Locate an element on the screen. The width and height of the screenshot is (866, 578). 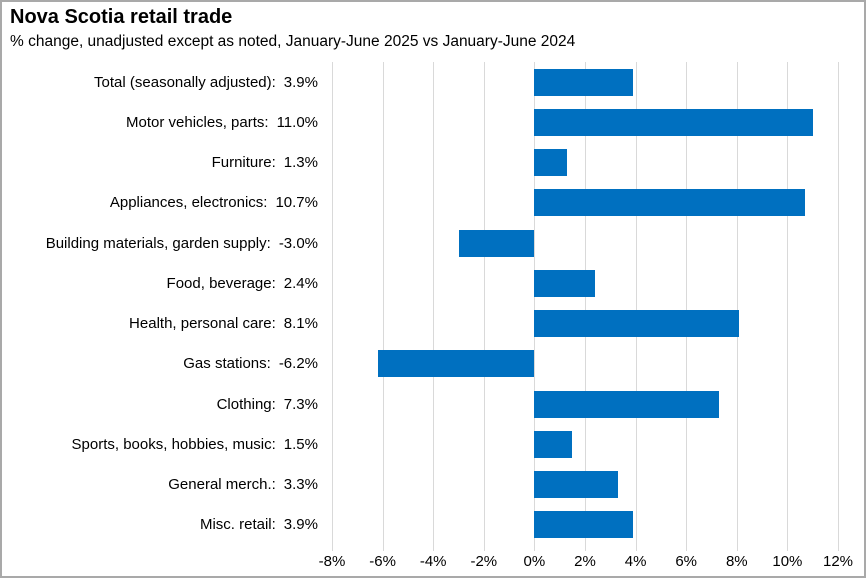
x-tick-label: -2% is located at coordinates (484, 561).